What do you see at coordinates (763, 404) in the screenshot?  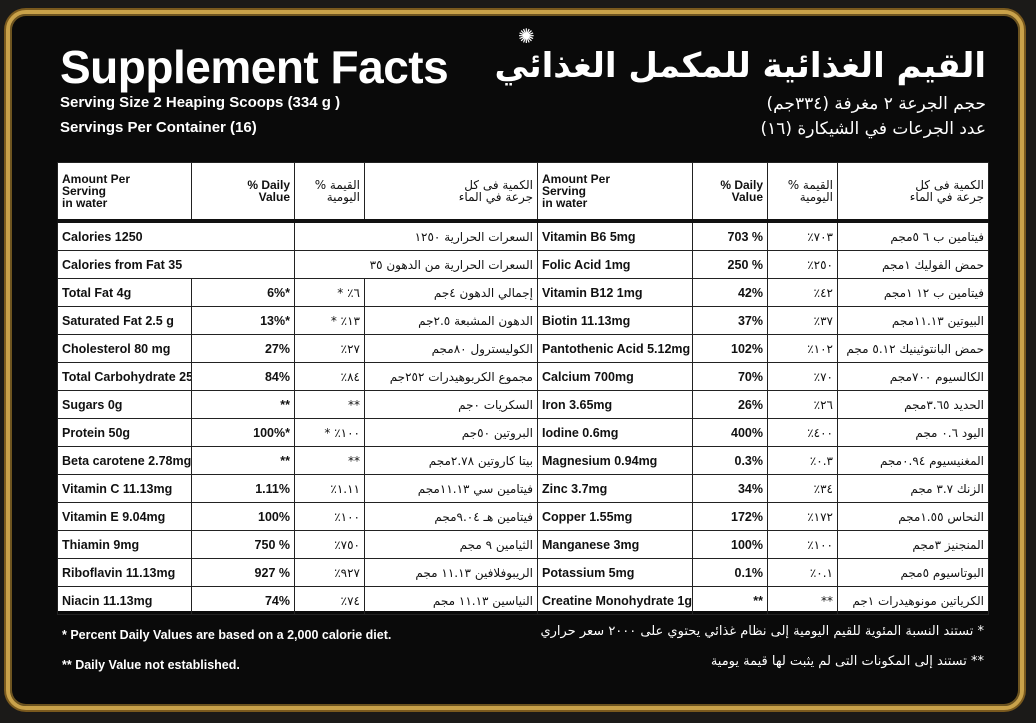 I see `table-row: Iron 3.65mg 26% ٢٦٪ الحديد ٣.٦٥مجم` at bounding box center [763, 404].